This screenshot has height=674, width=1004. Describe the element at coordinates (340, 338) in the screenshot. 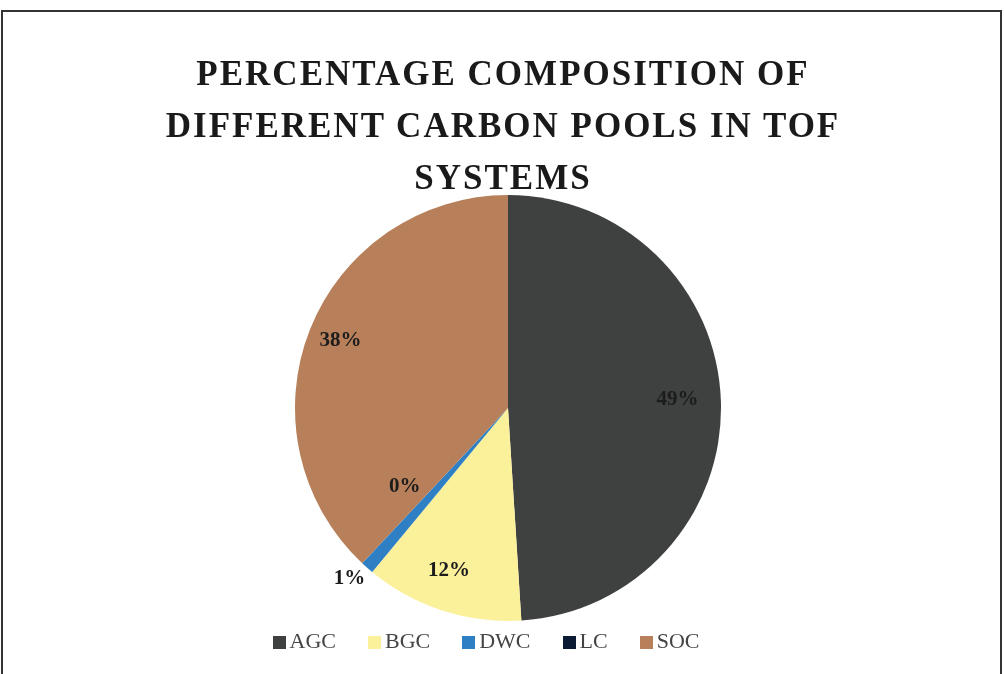

I see `data-label: 38%` at that location.